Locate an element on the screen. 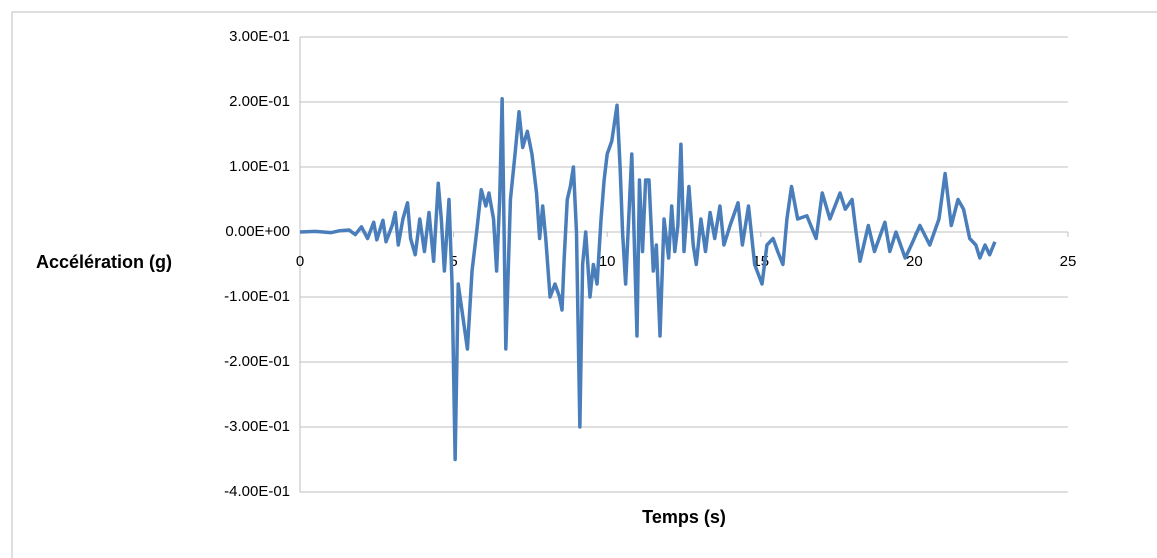  y-tick-label: -2.00E-01 is located at coordinates (257, 361).